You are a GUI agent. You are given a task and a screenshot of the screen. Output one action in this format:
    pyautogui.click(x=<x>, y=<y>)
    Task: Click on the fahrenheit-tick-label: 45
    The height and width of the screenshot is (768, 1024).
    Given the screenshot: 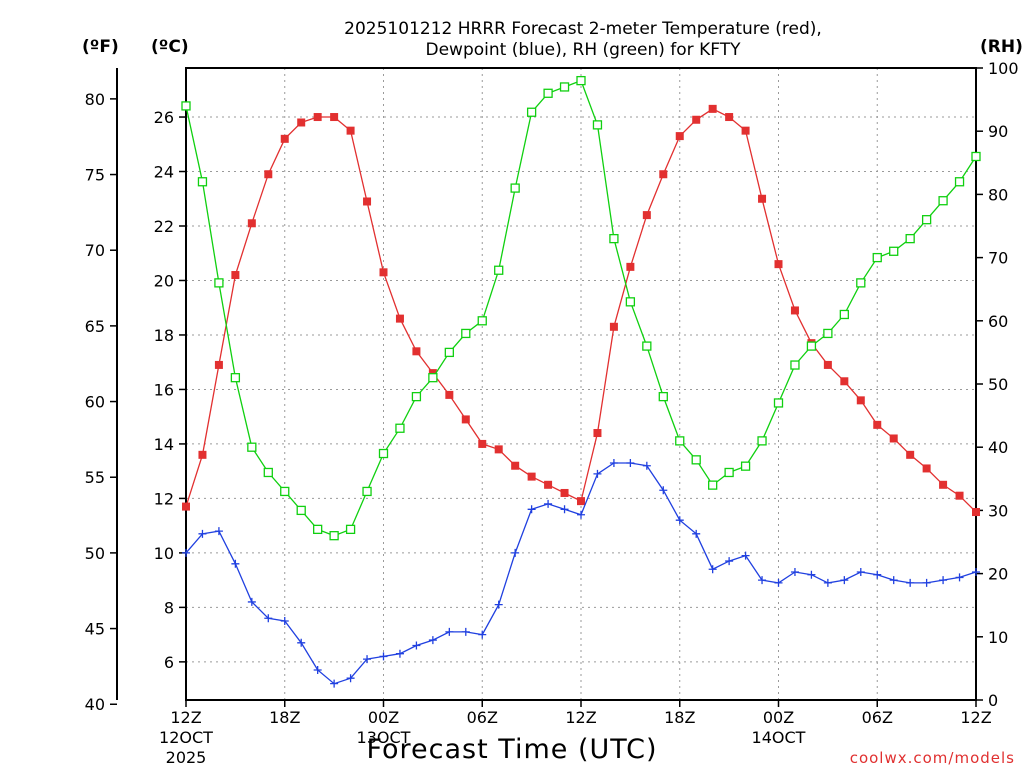 What is the action you would take?
    pyautogui.click(x=95, y=629)
    